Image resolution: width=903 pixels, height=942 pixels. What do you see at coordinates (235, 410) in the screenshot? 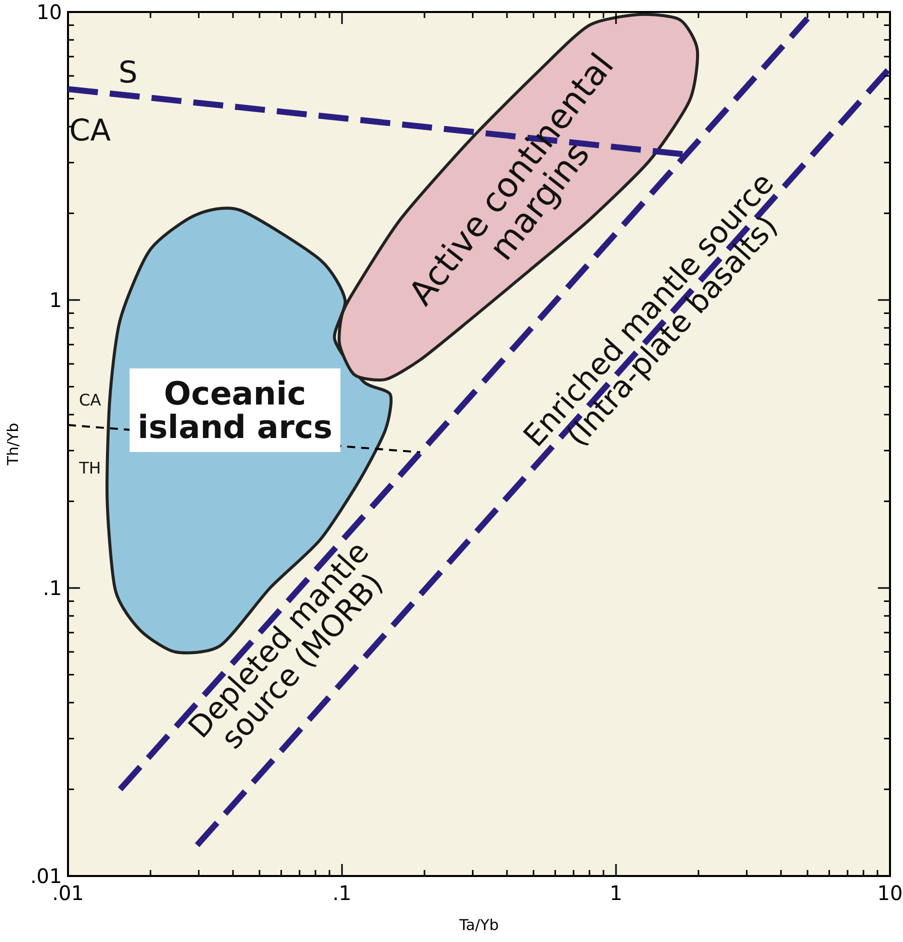
I see `annotation: Oceanic island arcs` at bounding box center [235, 410].